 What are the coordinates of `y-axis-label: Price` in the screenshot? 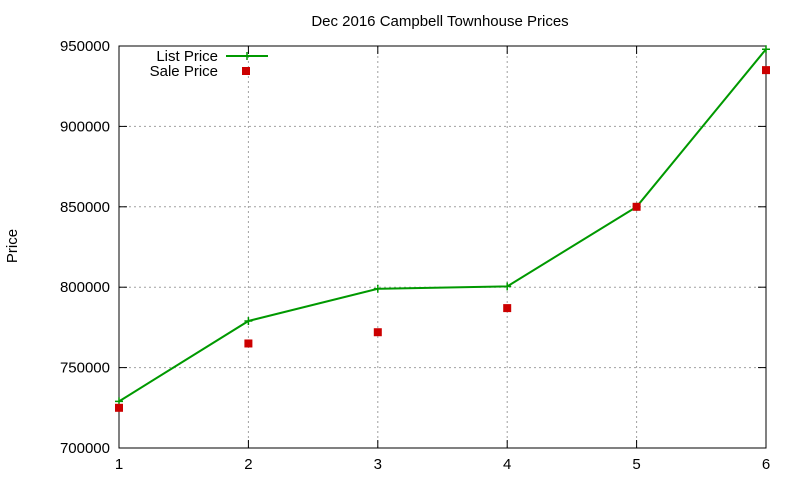 It's located at (12, 246).